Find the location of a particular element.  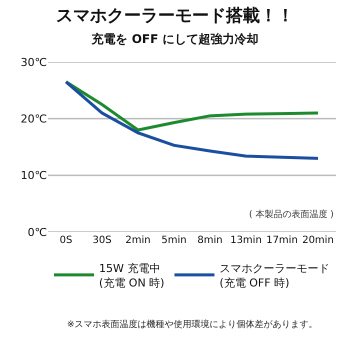

x-tick-label: 17min is located at coordinates (282, 240).